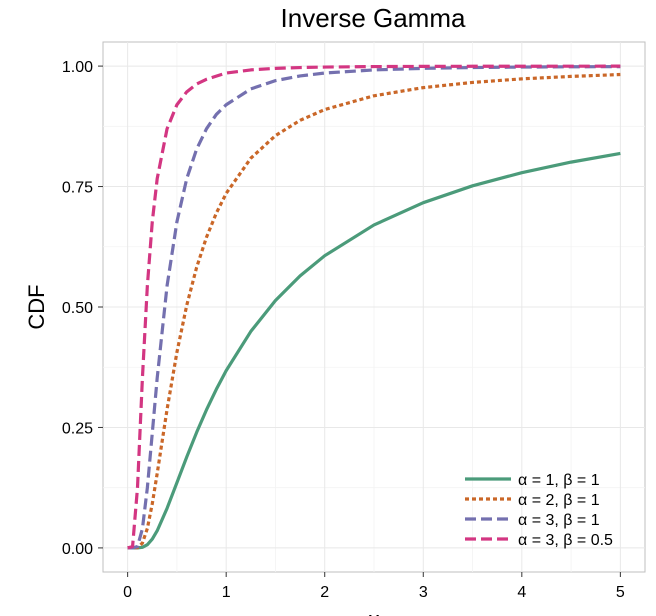 Image resolution: width=656 pixels, height=616 pixels. What do you see at coordinates (423, 592) in the screenshot?
I see `x-tick-label: 3` at bounding box center [423, 592].